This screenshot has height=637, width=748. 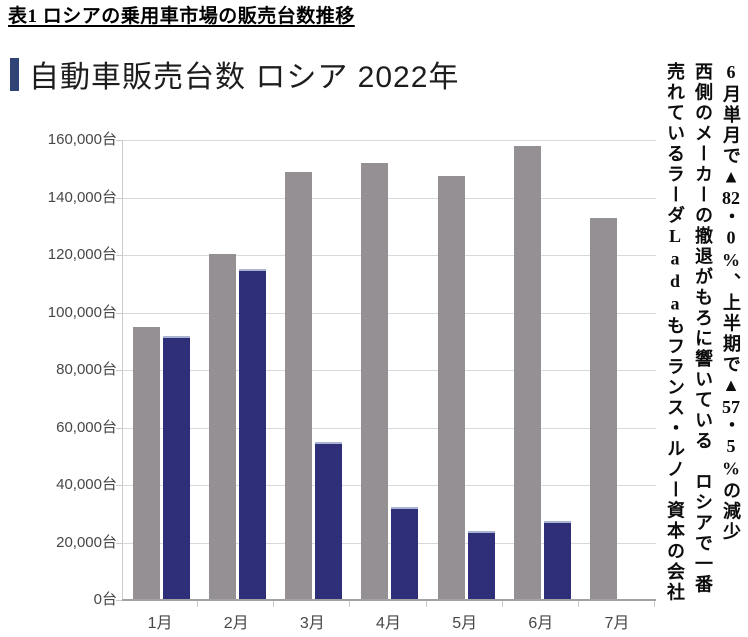 What do you see at coordinates (329, 520) in the screenshot?
I see `bar-navy-3月` at bounding box center [329, 520].